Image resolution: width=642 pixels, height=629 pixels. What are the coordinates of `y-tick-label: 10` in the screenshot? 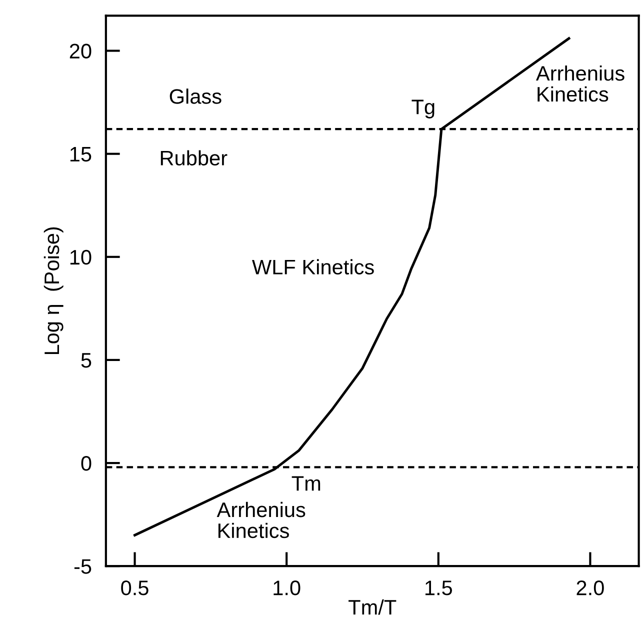 It's located at (81, 257).